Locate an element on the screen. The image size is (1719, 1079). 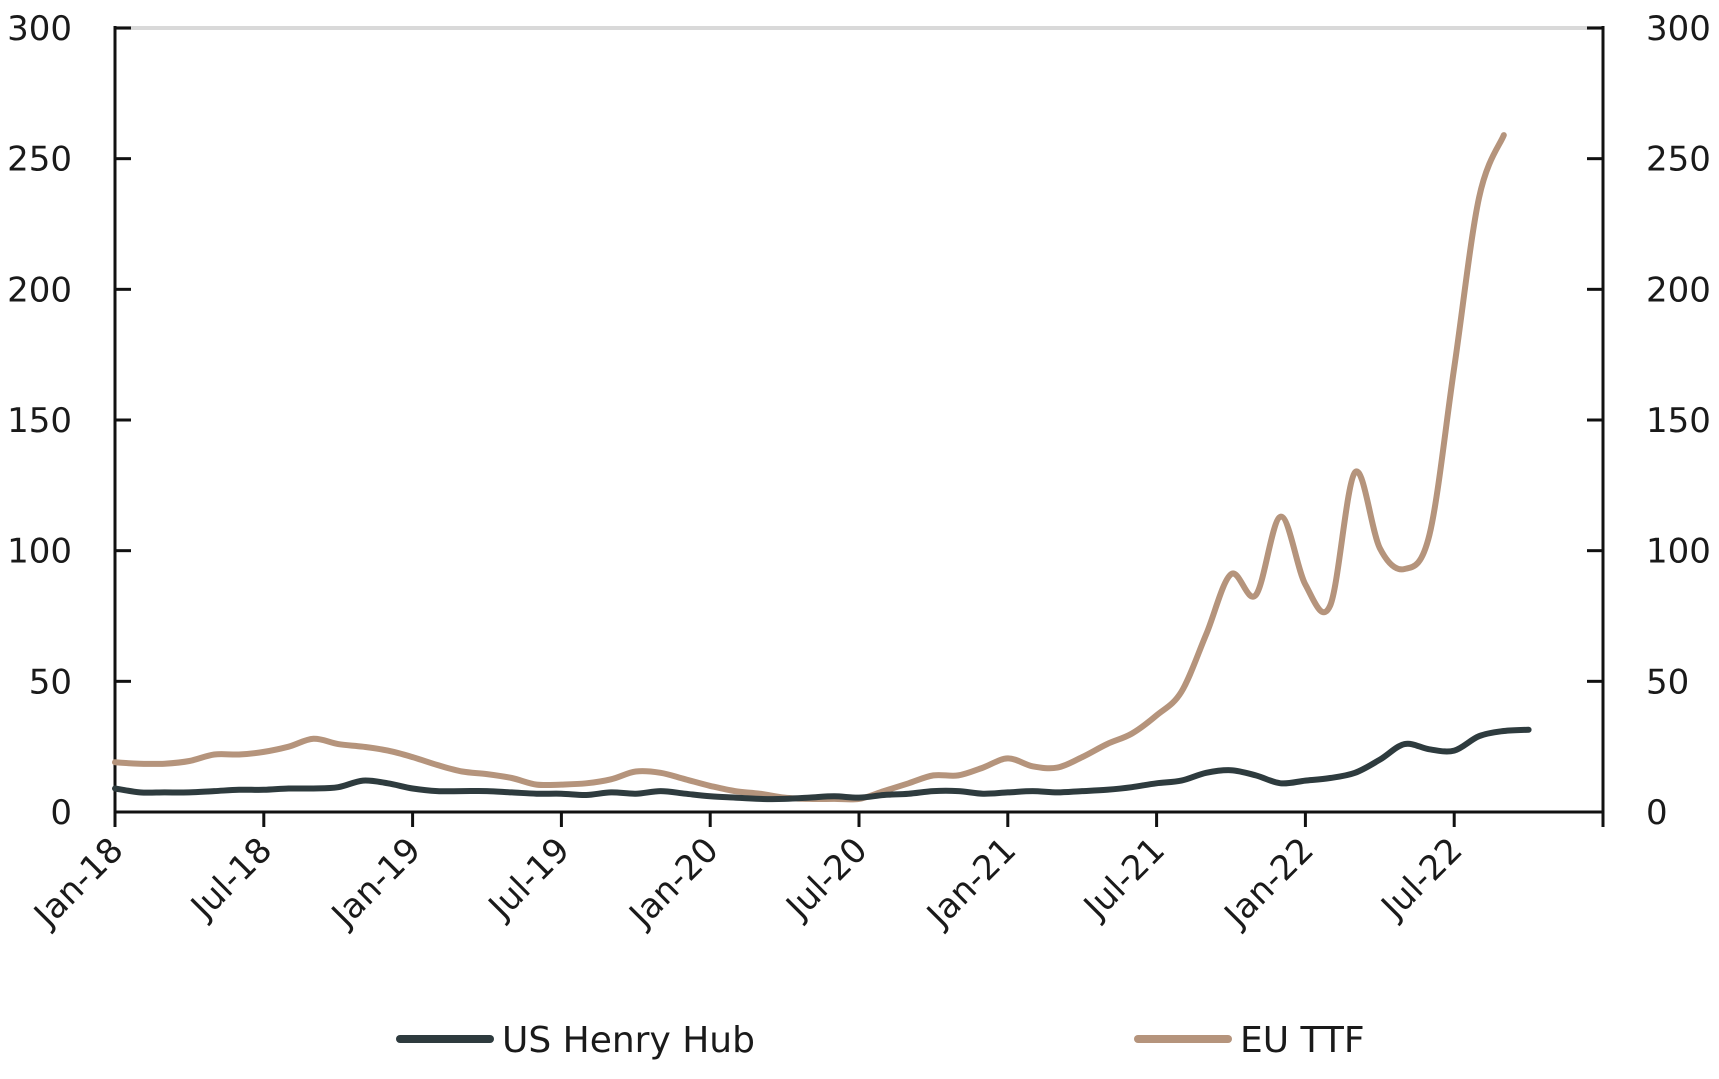
x-tick-label: Jul-19 is located at coordinates (529, 879).